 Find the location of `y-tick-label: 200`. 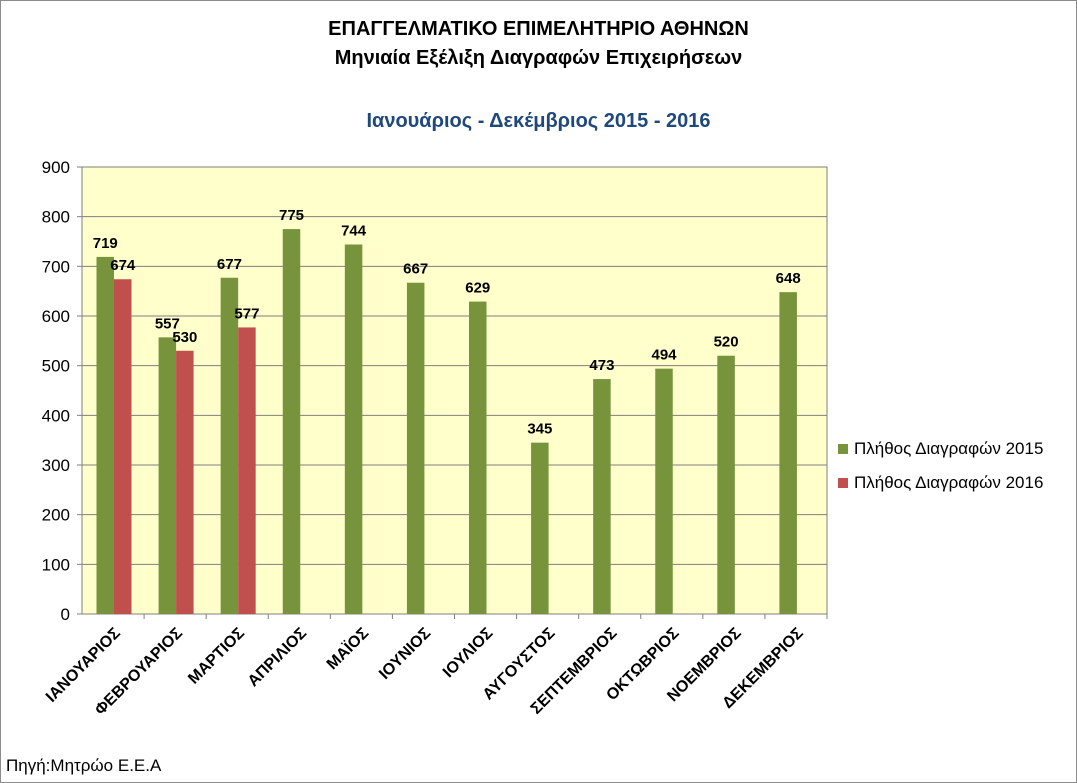

y-tick-label: 200 is located at coordinates (56, 515).